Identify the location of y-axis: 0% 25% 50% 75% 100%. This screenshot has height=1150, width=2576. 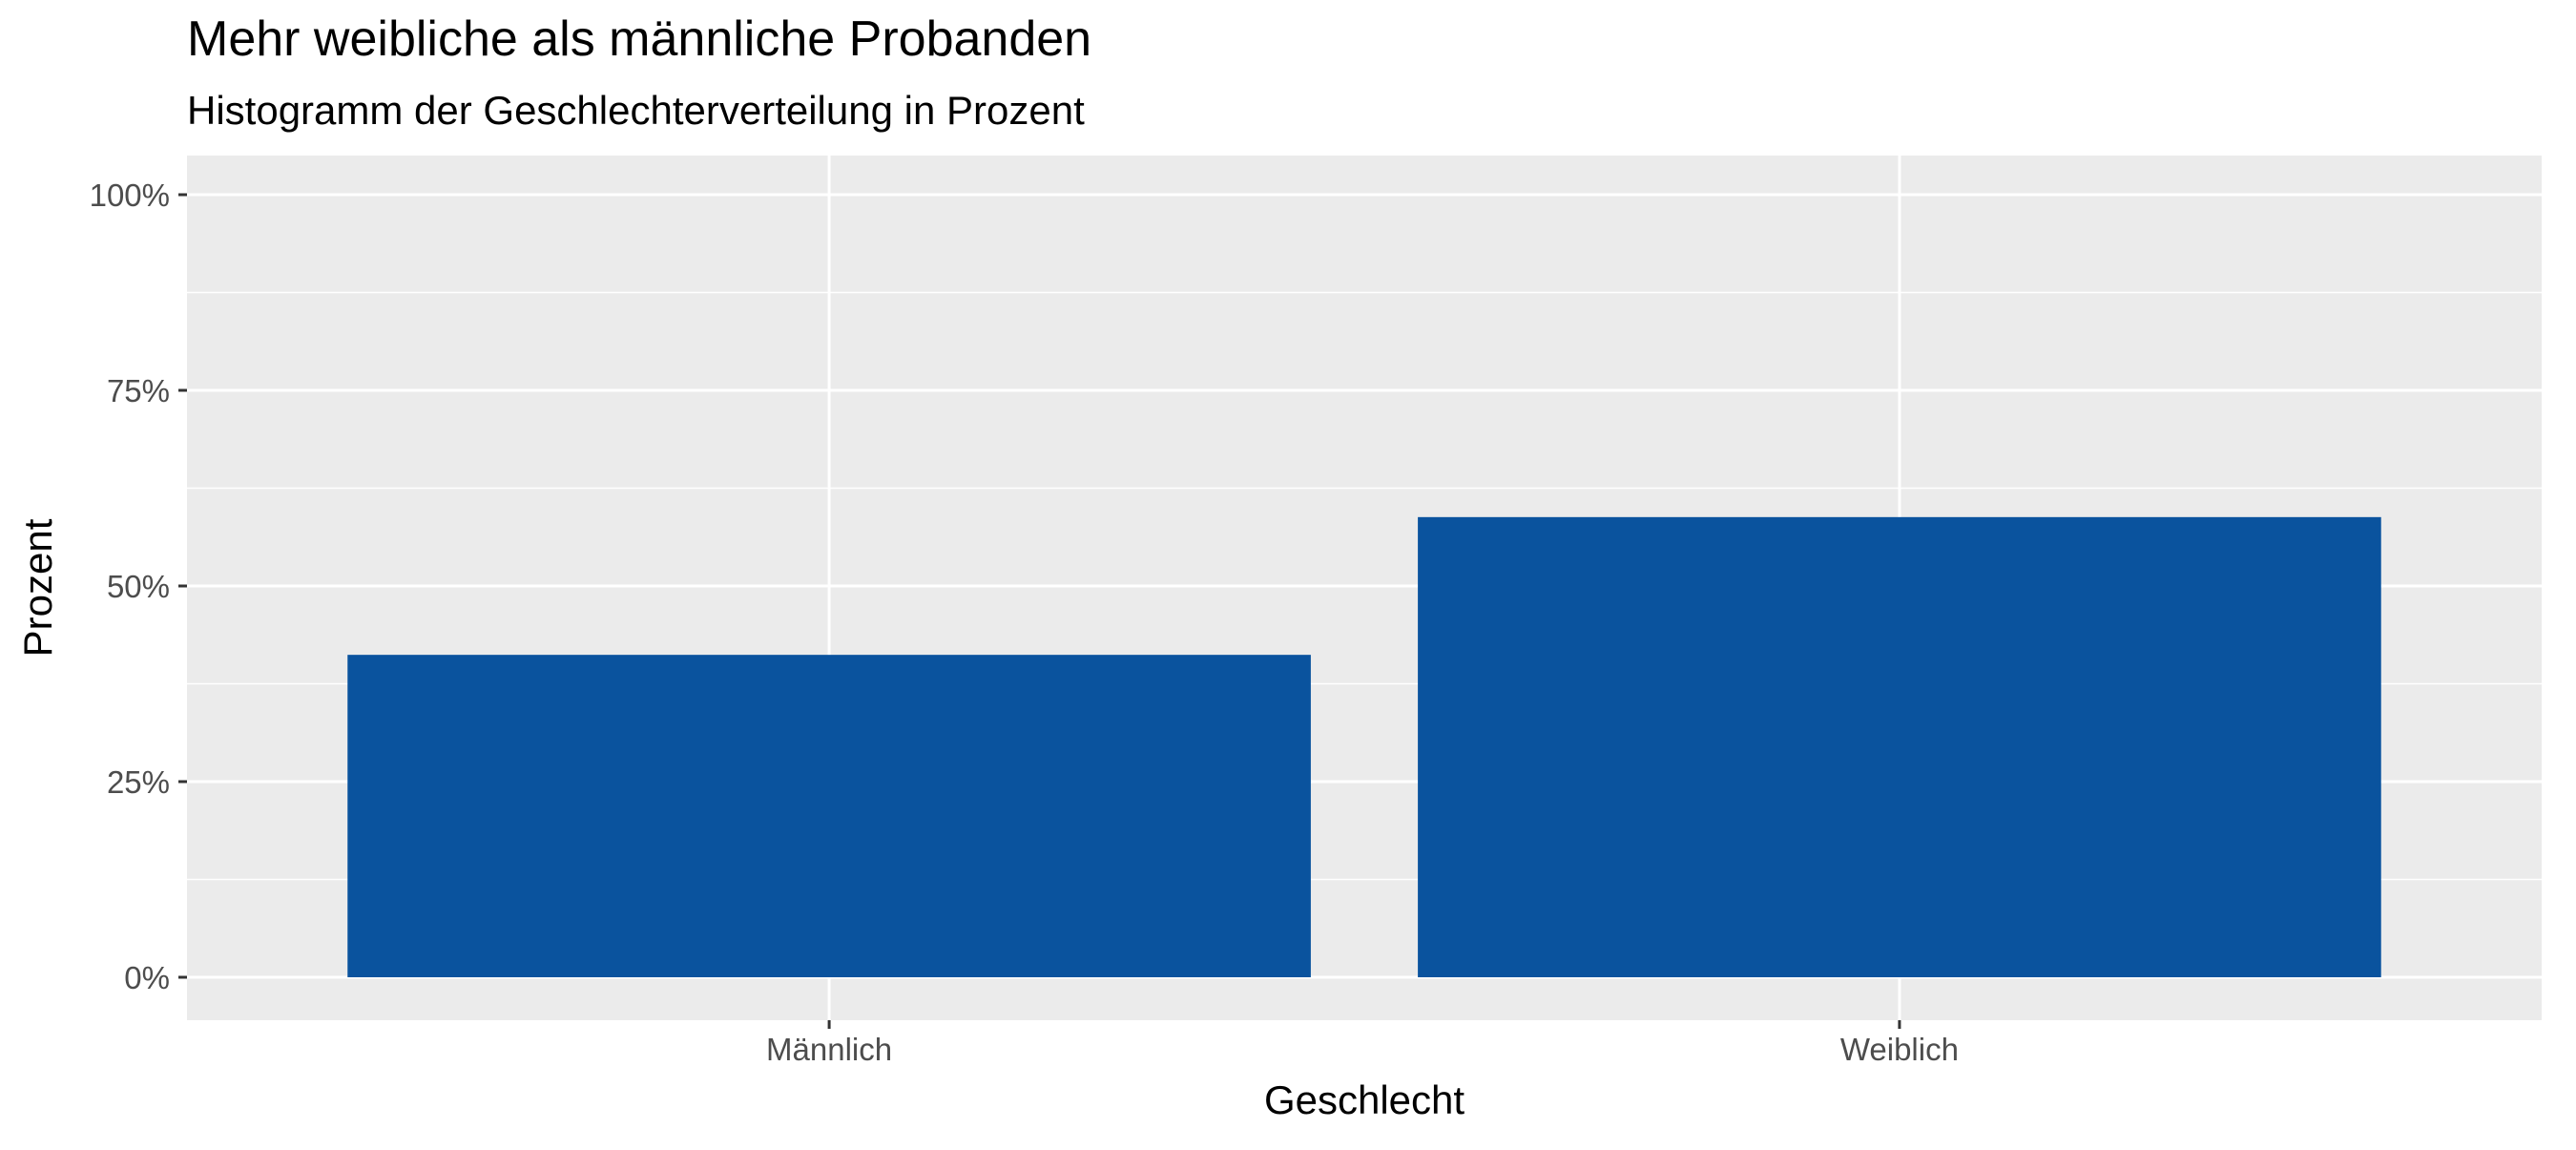
(138, 586).